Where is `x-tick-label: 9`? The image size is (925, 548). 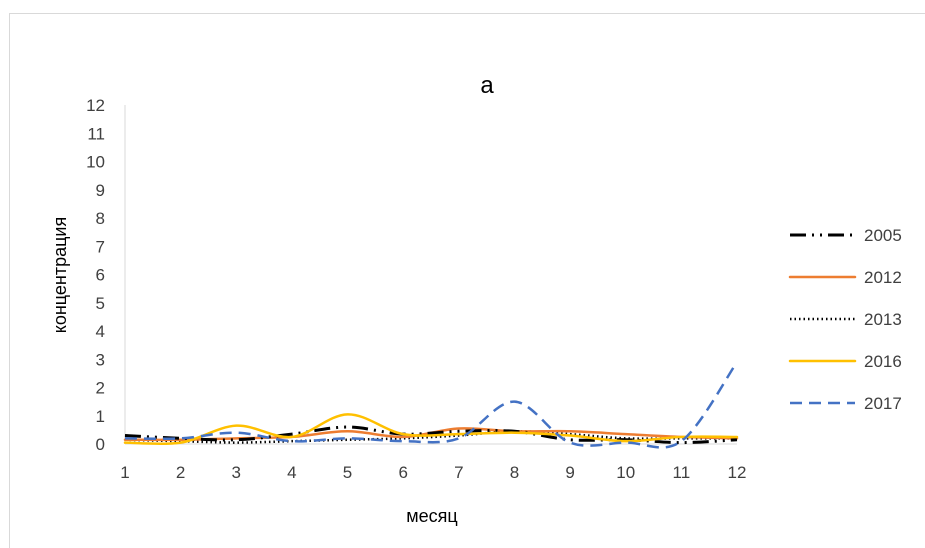 x-tick-label: 9 is located at coordinates (569, 472).